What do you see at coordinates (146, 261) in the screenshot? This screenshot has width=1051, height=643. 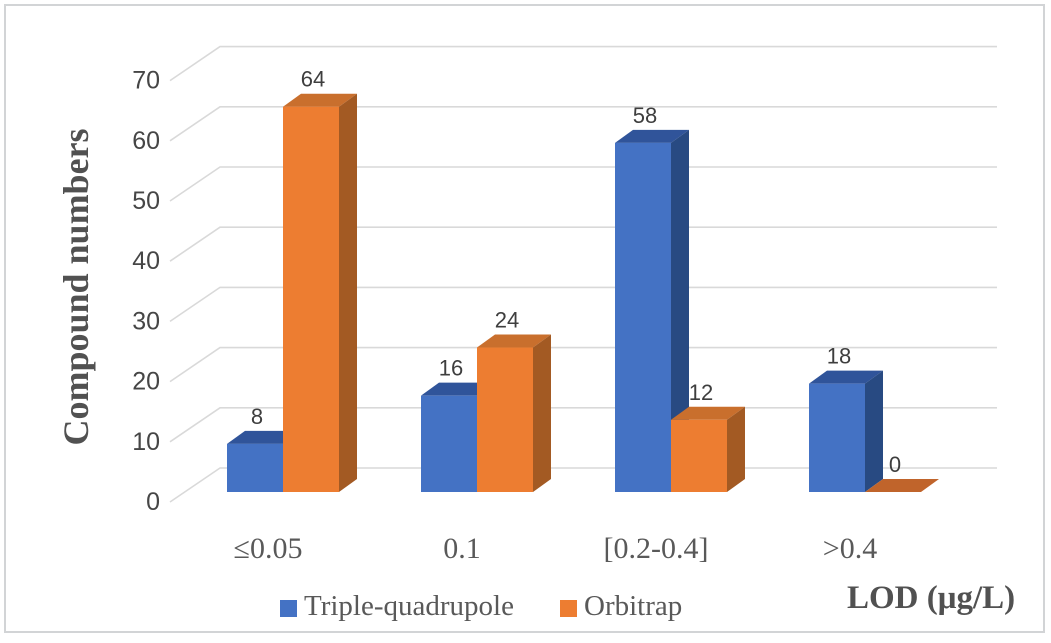 I see `y-tick-label: 40` at bounding box center [146, 261].